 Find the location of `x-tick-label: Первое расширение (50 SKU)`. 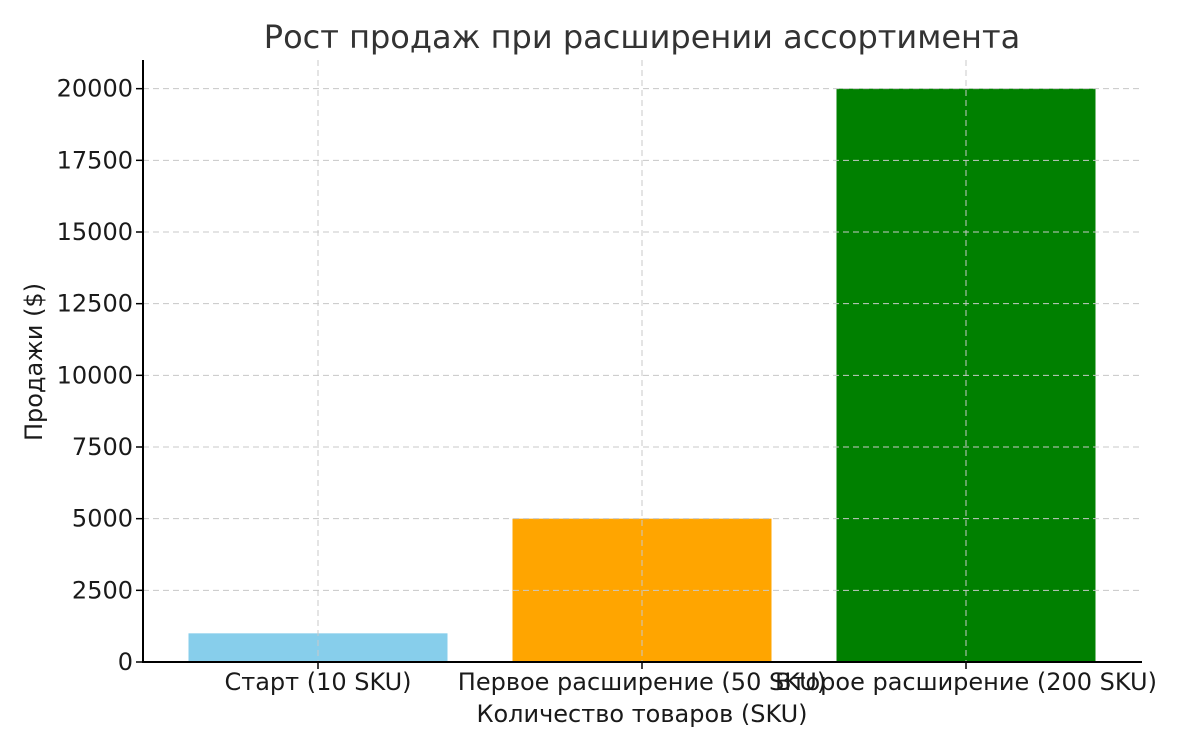

x-tick-label: Первое расширение (50 SKU) is located at coordinates (642, 682).